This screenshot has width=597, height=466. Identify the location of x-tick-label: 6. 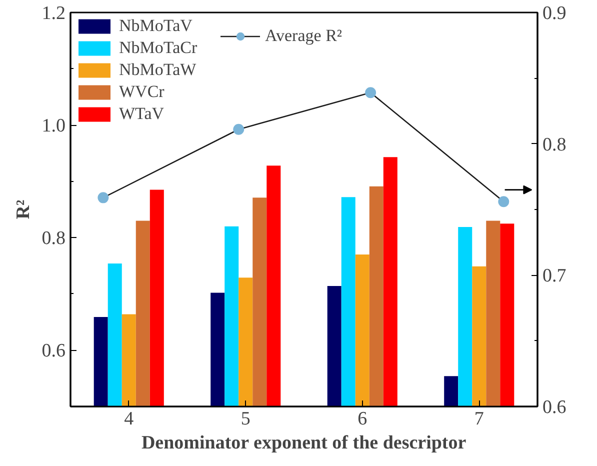
(363, 419).